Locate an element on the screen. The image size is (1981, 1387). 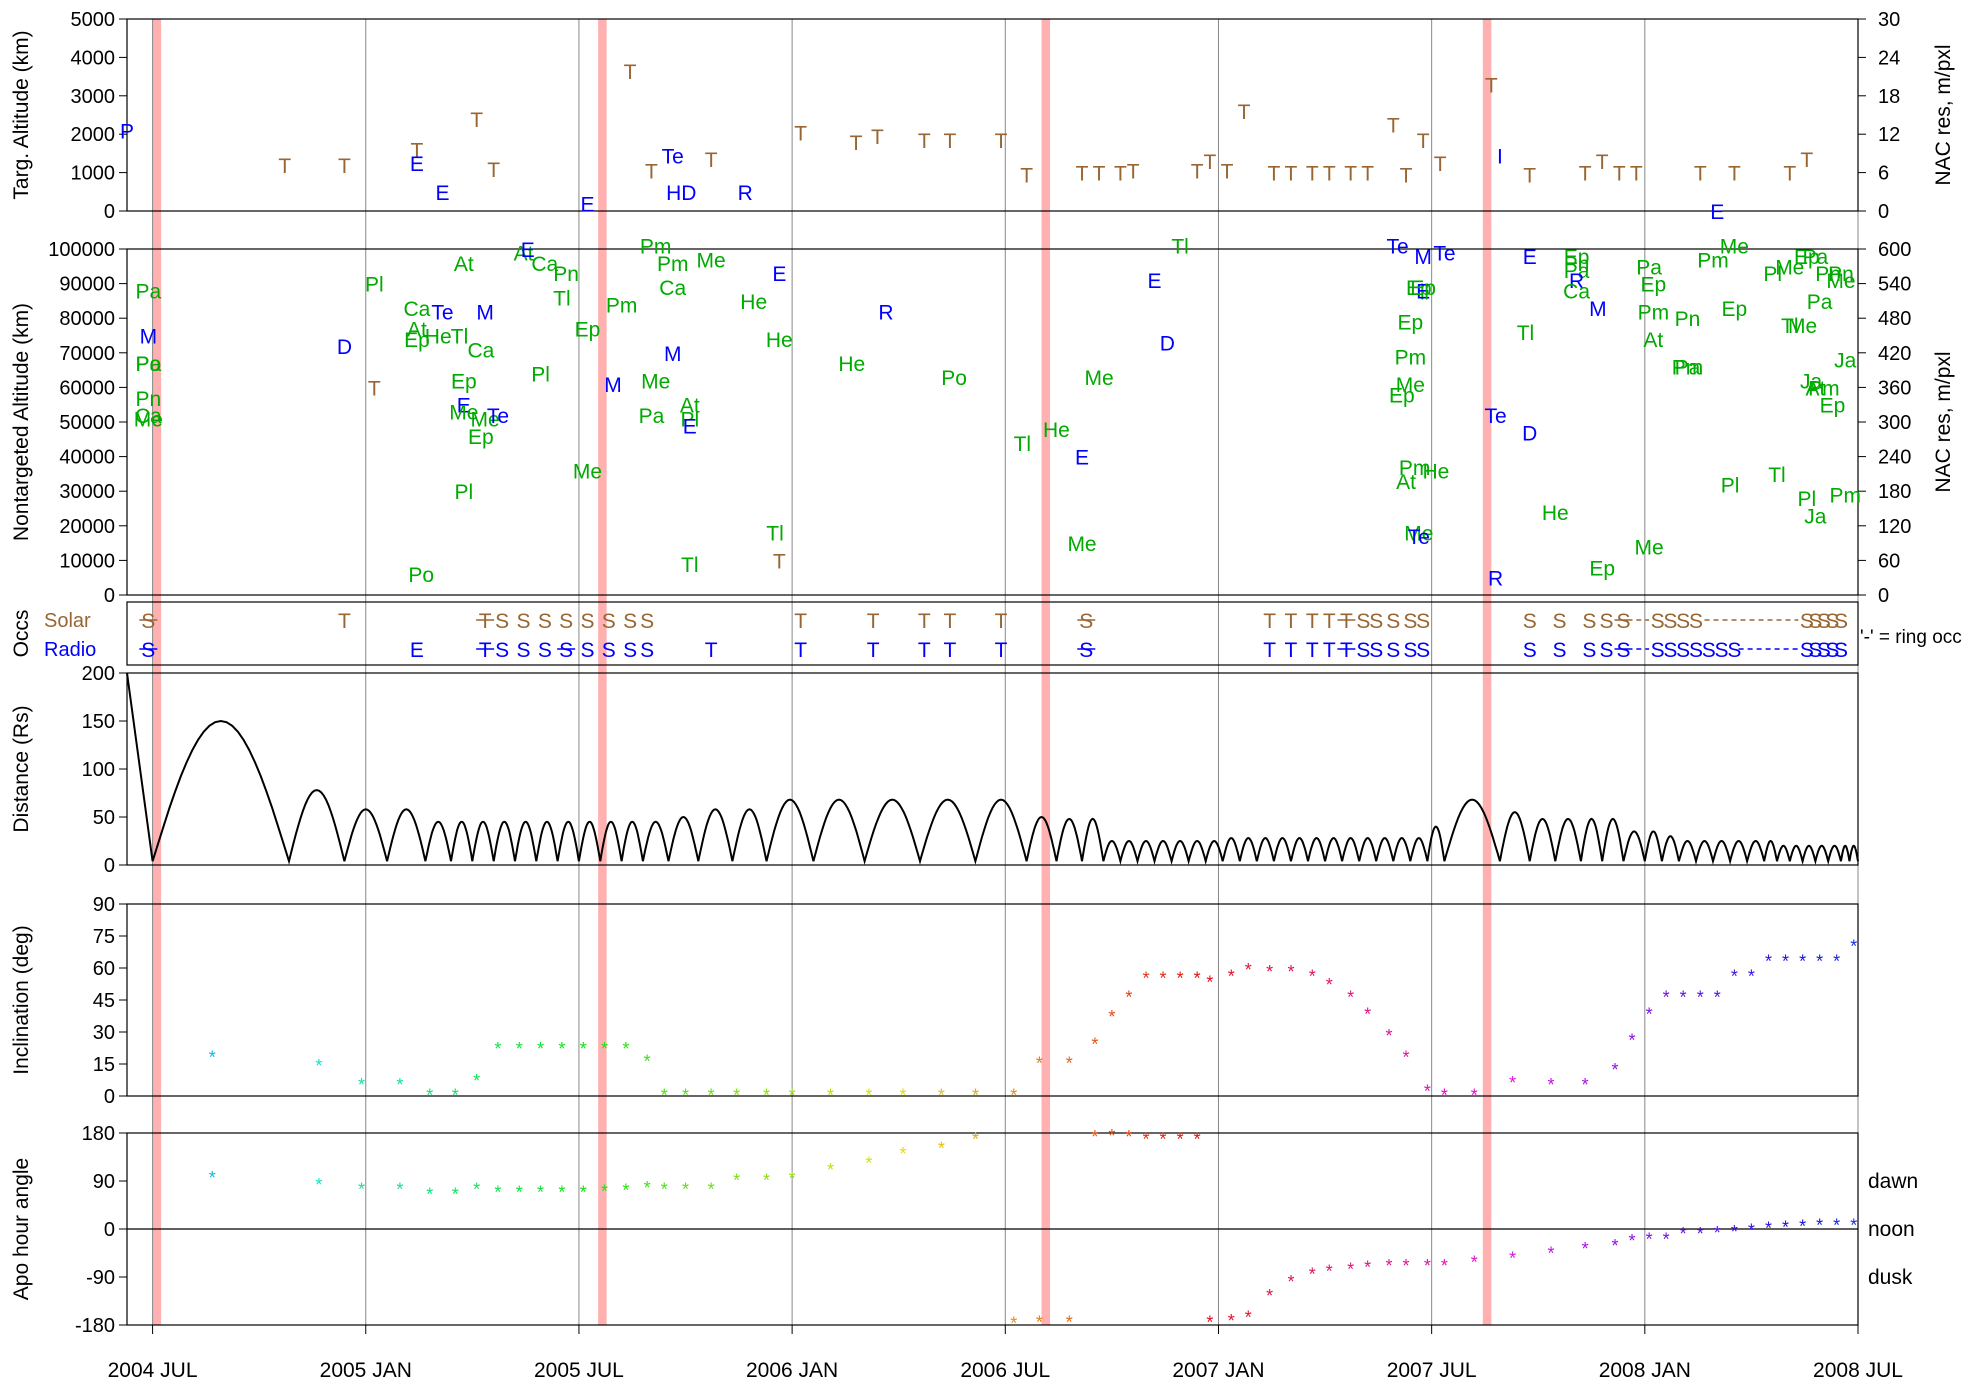
nontargeted-flyby-label: Ja is located at coordinates (1845, 361).